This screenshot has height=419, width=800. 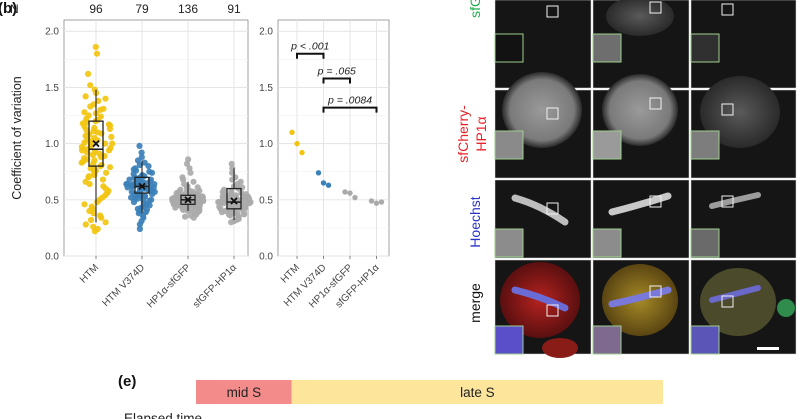 What do you see at coordinates (127, 381) in the screenshot?
I see `panel-label-e: (e)` at bounding box center [127, 381].